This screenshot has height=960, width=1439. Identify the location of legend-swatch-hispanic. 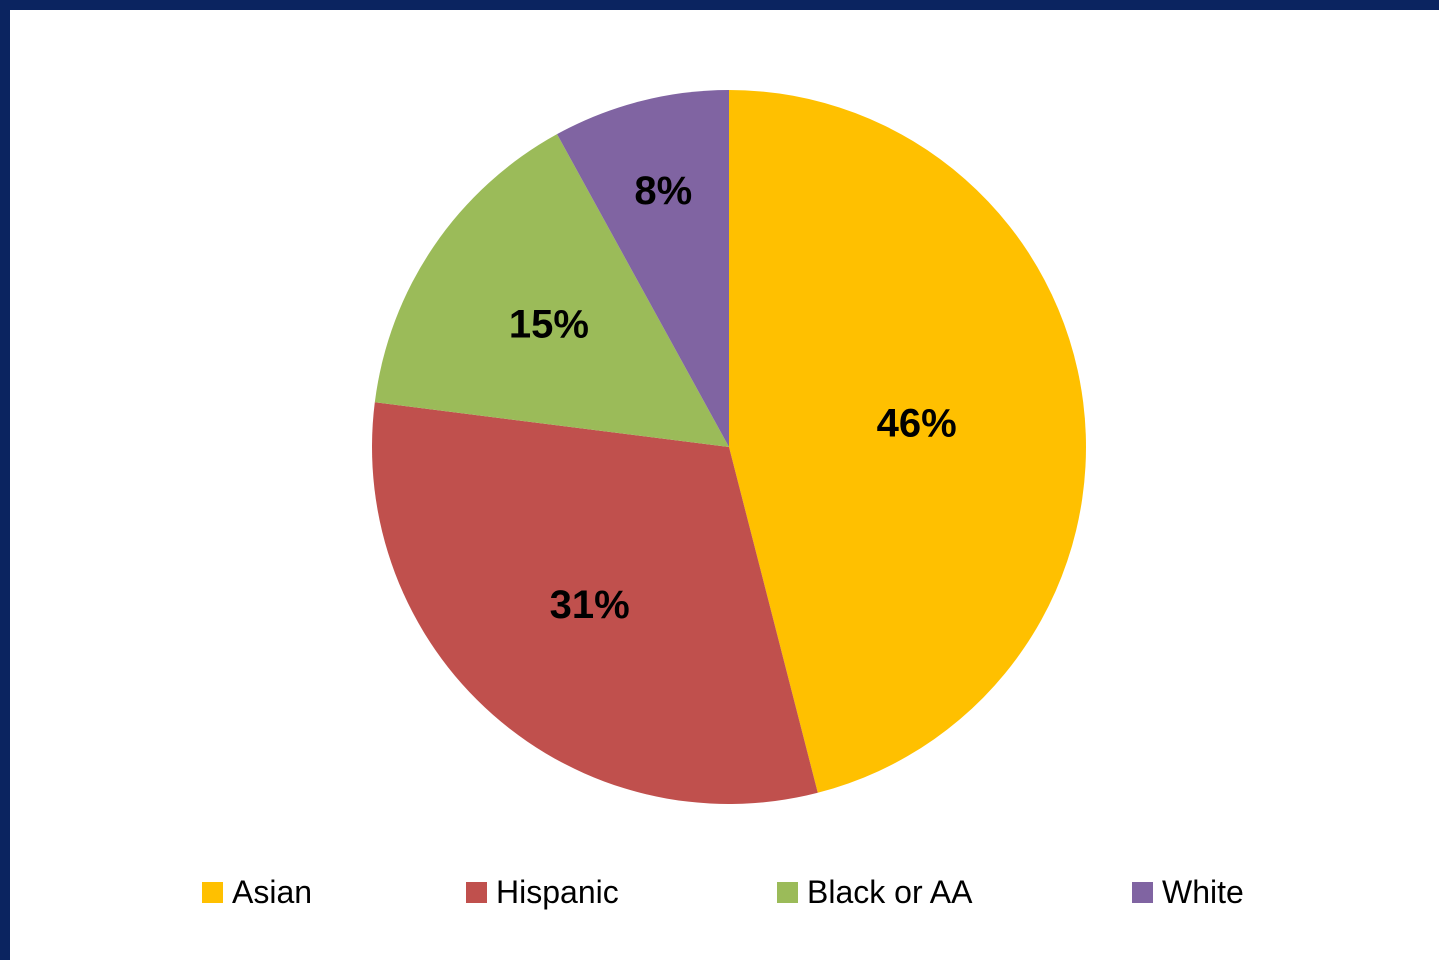
(476, 892).